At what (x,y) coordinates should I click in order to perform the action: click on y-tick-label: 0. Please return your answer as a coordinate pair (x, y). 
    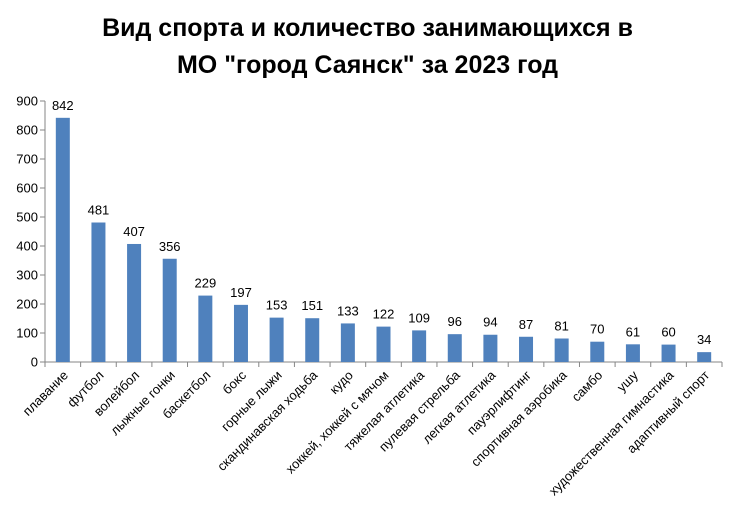
    Looking at the image, I should click on (34, 362).